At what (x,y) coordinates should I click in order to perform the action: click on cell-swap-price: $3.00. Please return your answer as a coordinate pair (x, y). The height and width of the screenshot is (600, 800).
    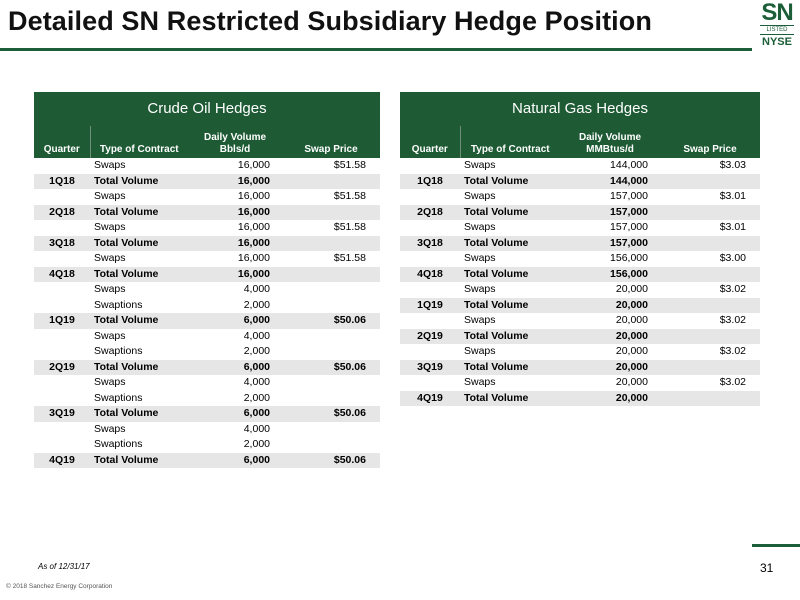
    Looking at the image, I should click on (732, 258).